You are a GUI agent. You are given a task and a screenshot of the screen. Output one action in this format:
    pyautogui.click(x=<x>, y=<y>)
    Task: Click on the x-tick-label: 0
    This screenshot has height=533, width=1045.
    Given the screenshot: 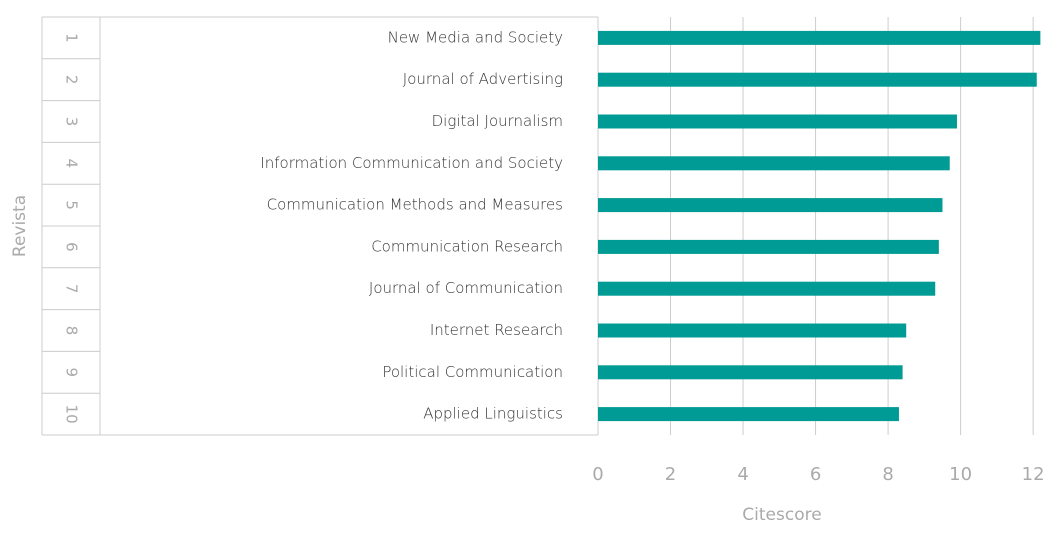 What is the action you would take?
    pyautogui.click(x=597, y=474)
    